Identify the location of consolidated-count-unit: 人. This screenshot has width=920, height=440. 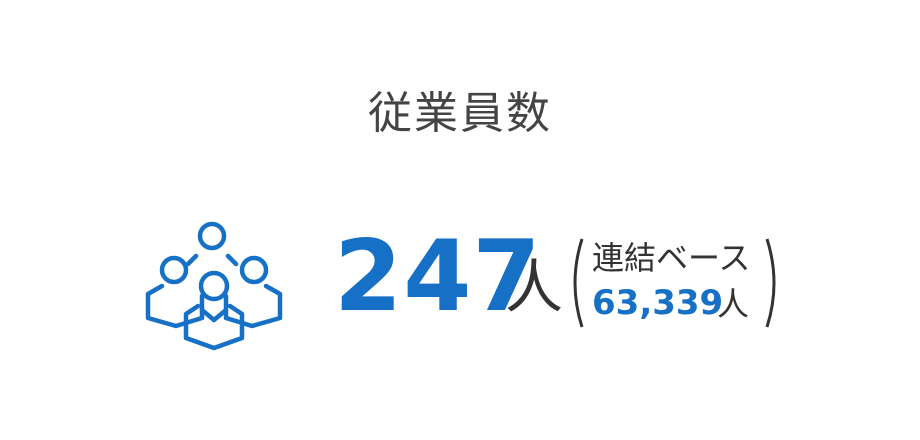
(733, 304).